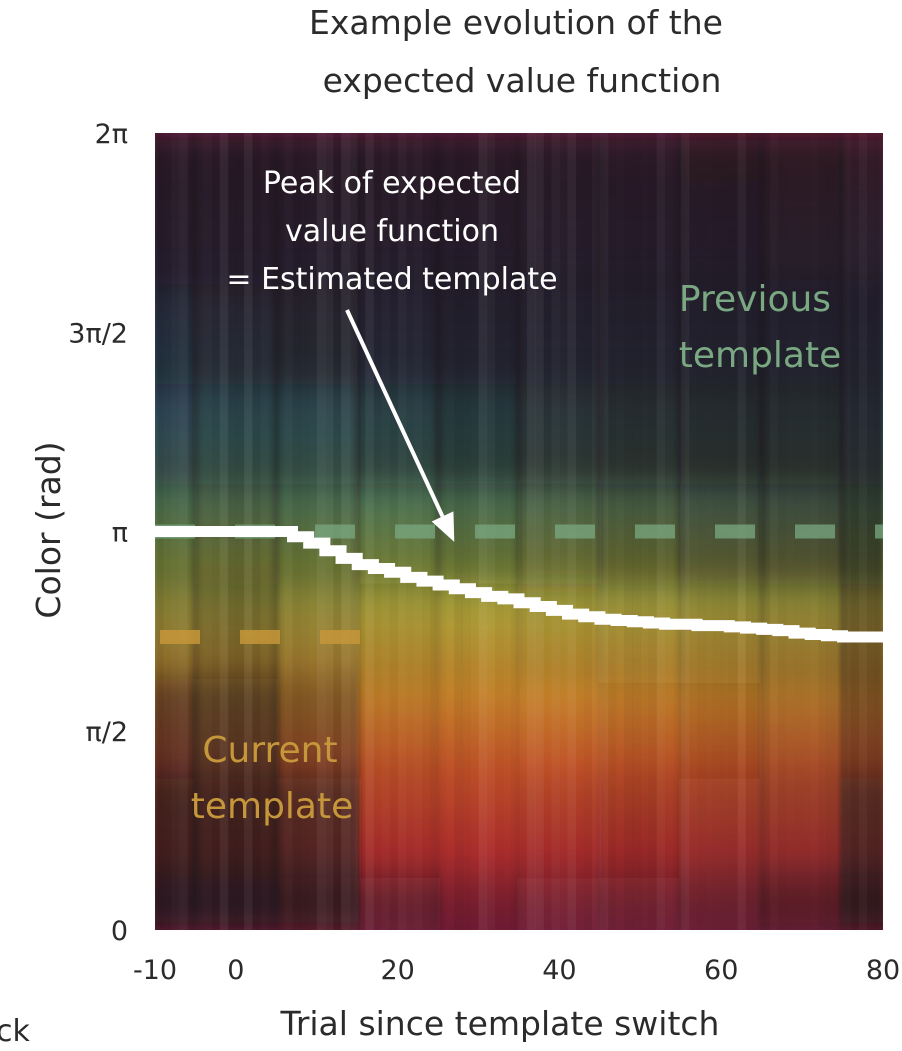 The height and width of the screenshot is (1051, 902). Describe the element at coordinates (106, 732) in the screenshot. I see `y-tick-label: π/2` at that location.